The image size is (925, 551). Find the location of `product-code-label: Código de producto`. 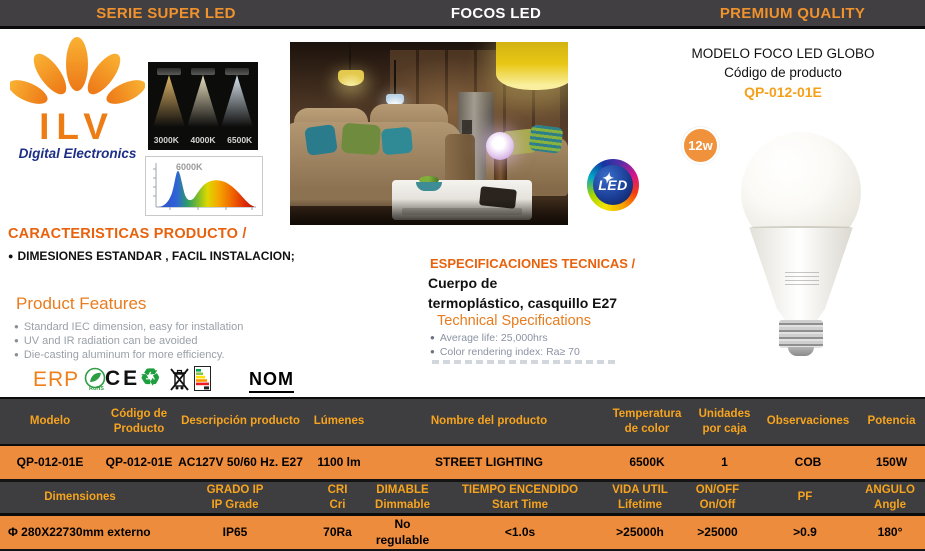

product-code-label: Código de producto is located at coordinates (783, 72).